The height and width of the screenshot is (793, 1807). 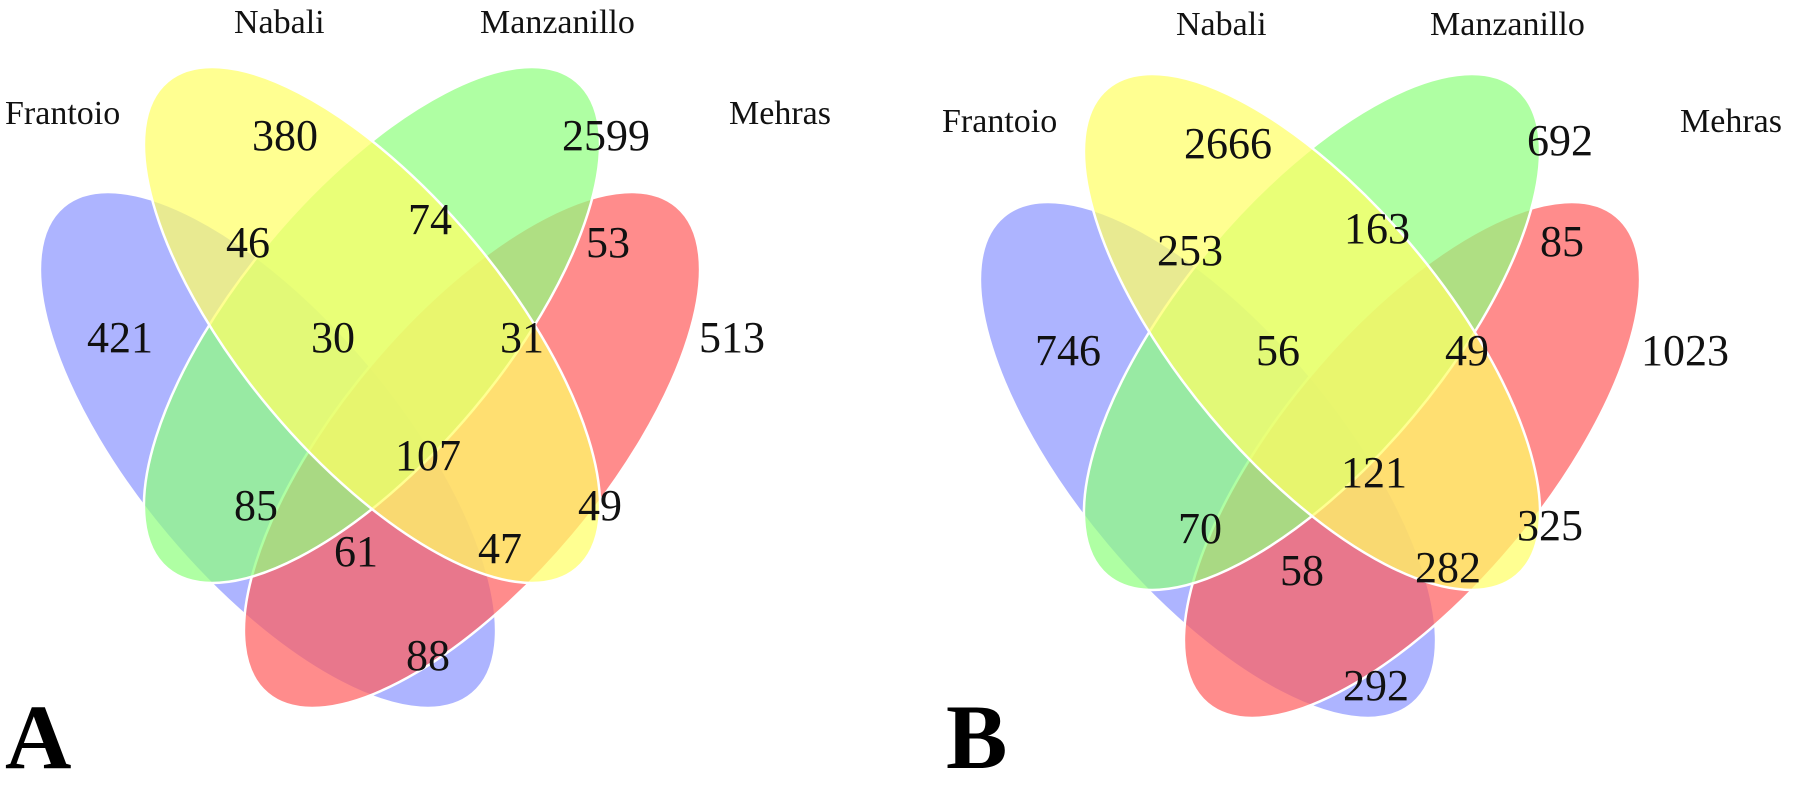 What do you see at coordinates (120, 337) in the screenshot?
I see `region-count-frantoio: 421` at bounding box center [120, 337].